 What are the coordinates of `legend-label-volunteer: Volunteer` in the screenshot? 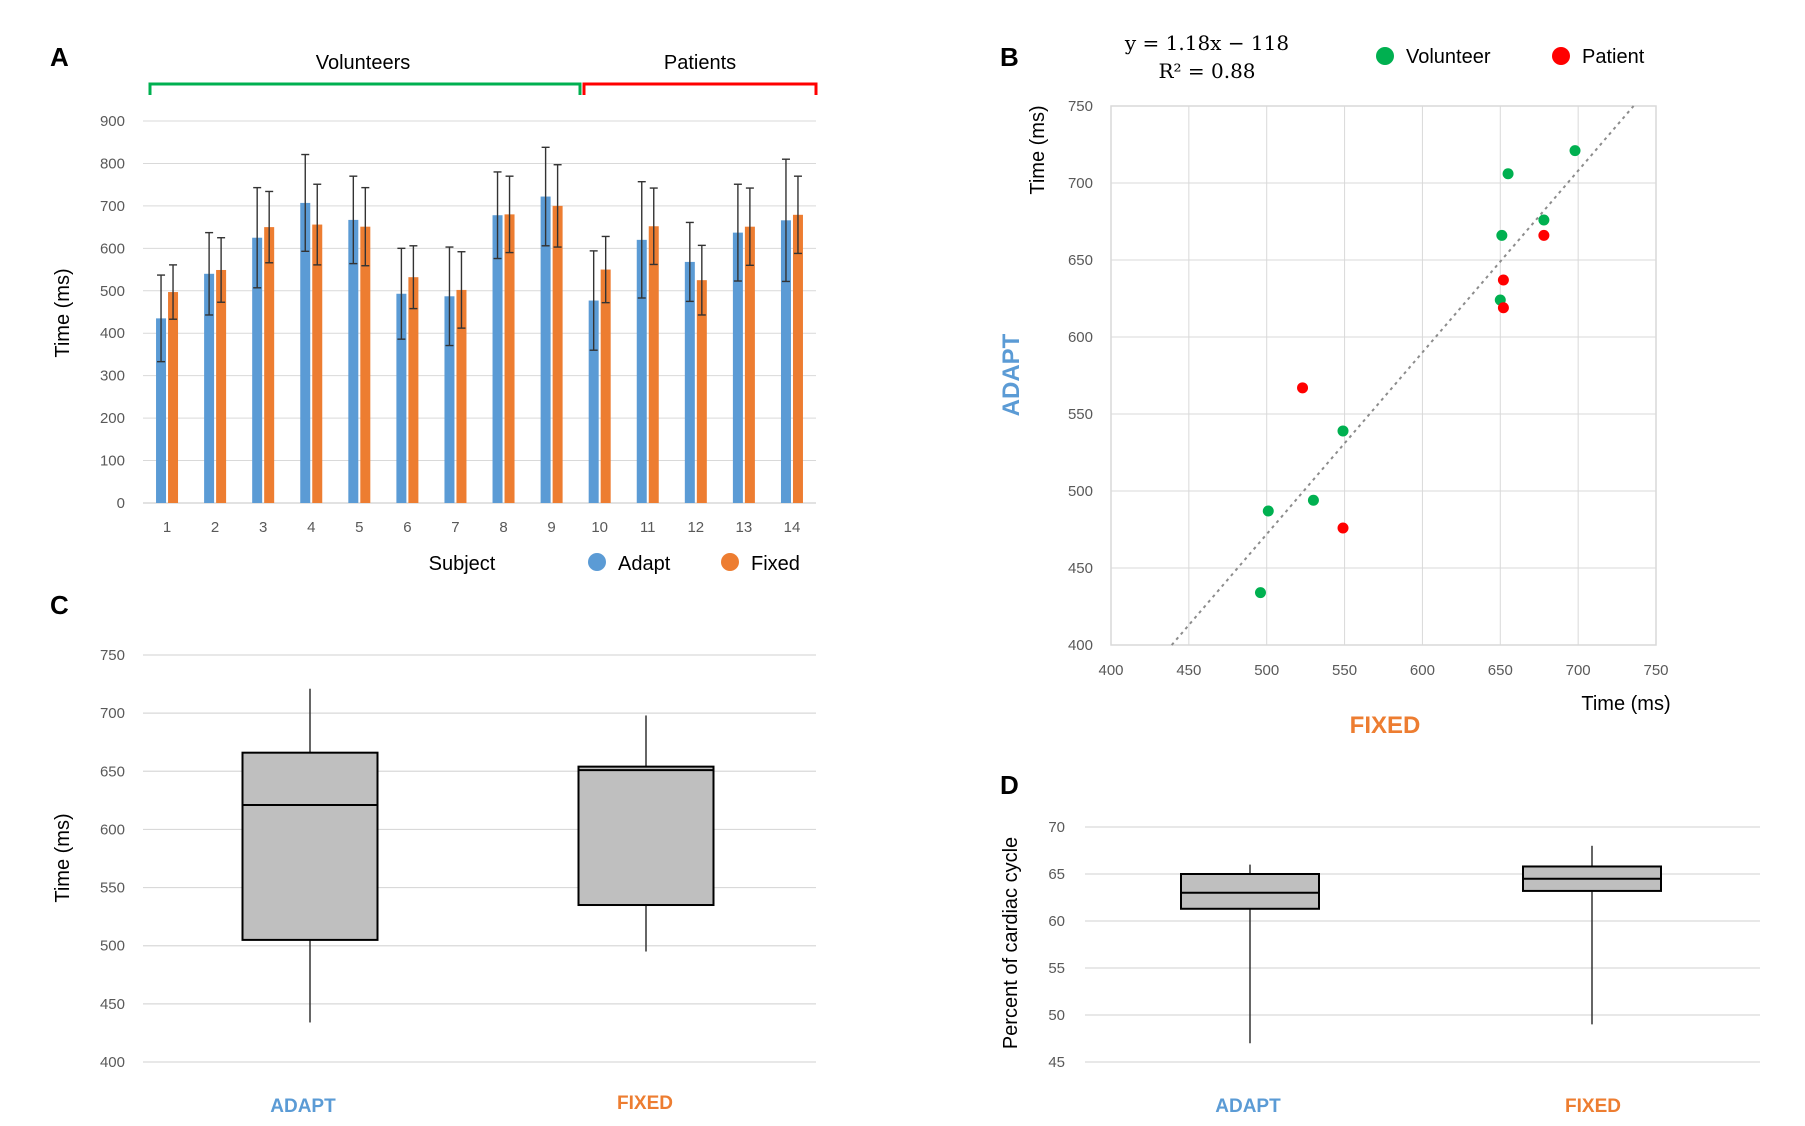 It's located at (1448, 57).